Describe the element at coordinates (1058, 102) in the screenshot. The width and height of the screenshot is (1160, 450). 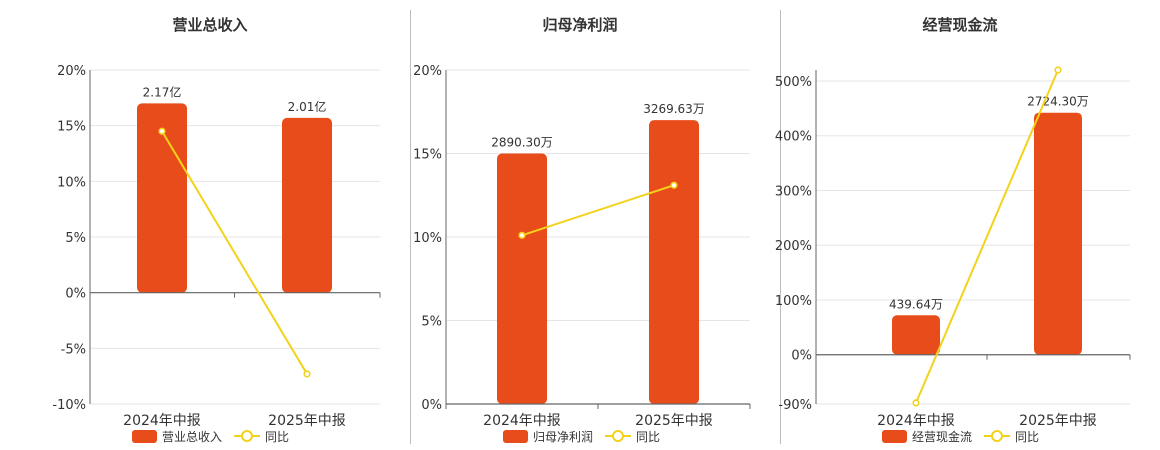
I see `bar-data-label: 2724.30万` at that location.